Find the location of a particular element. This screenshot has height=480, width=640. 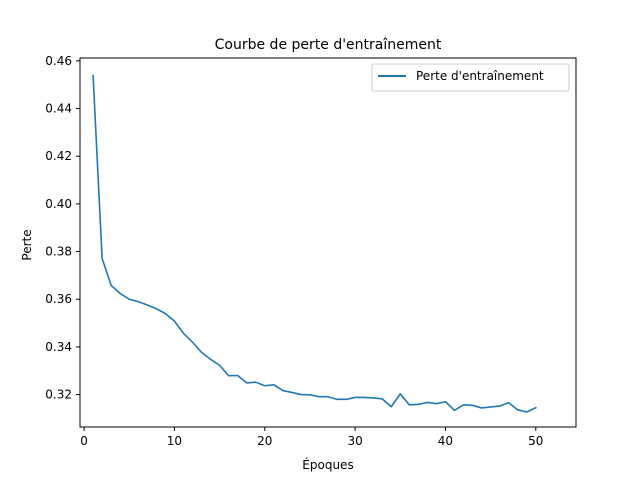

chart-title: Courbe de perte d'entraînement is located at coordinates (328, 45).